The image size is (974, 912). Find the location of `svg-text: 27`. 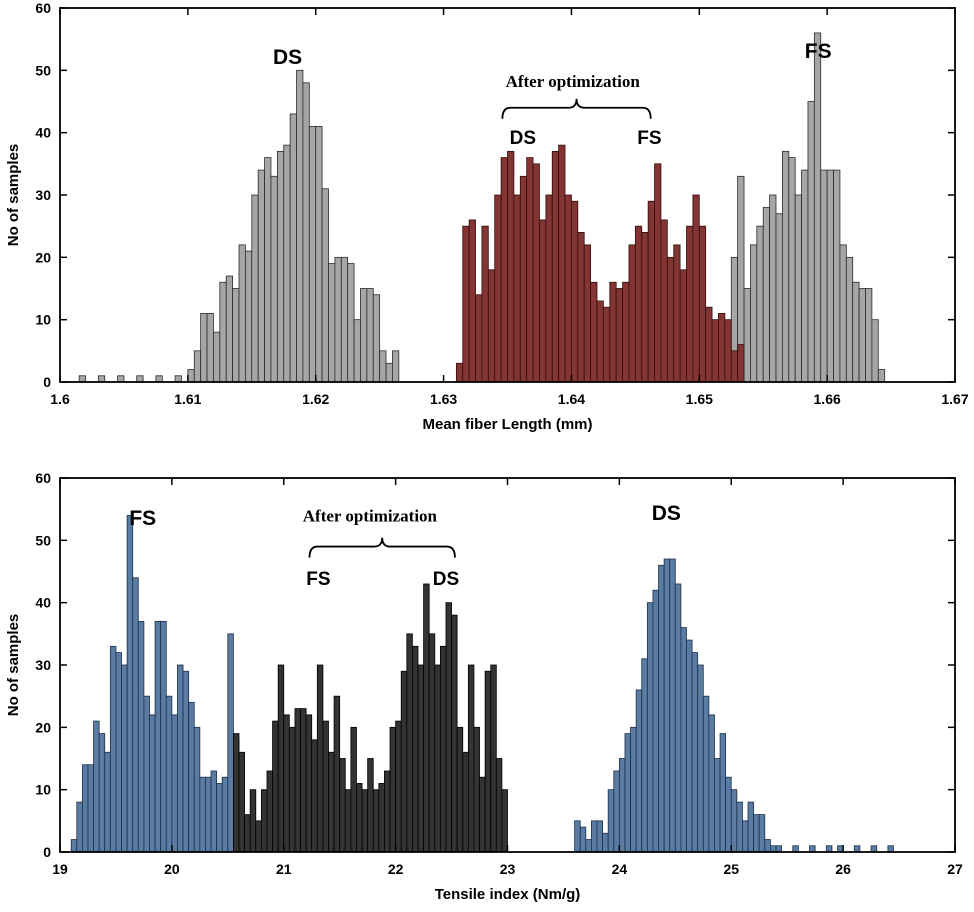

svg-text: 27 is located at coordinates (955, 869).